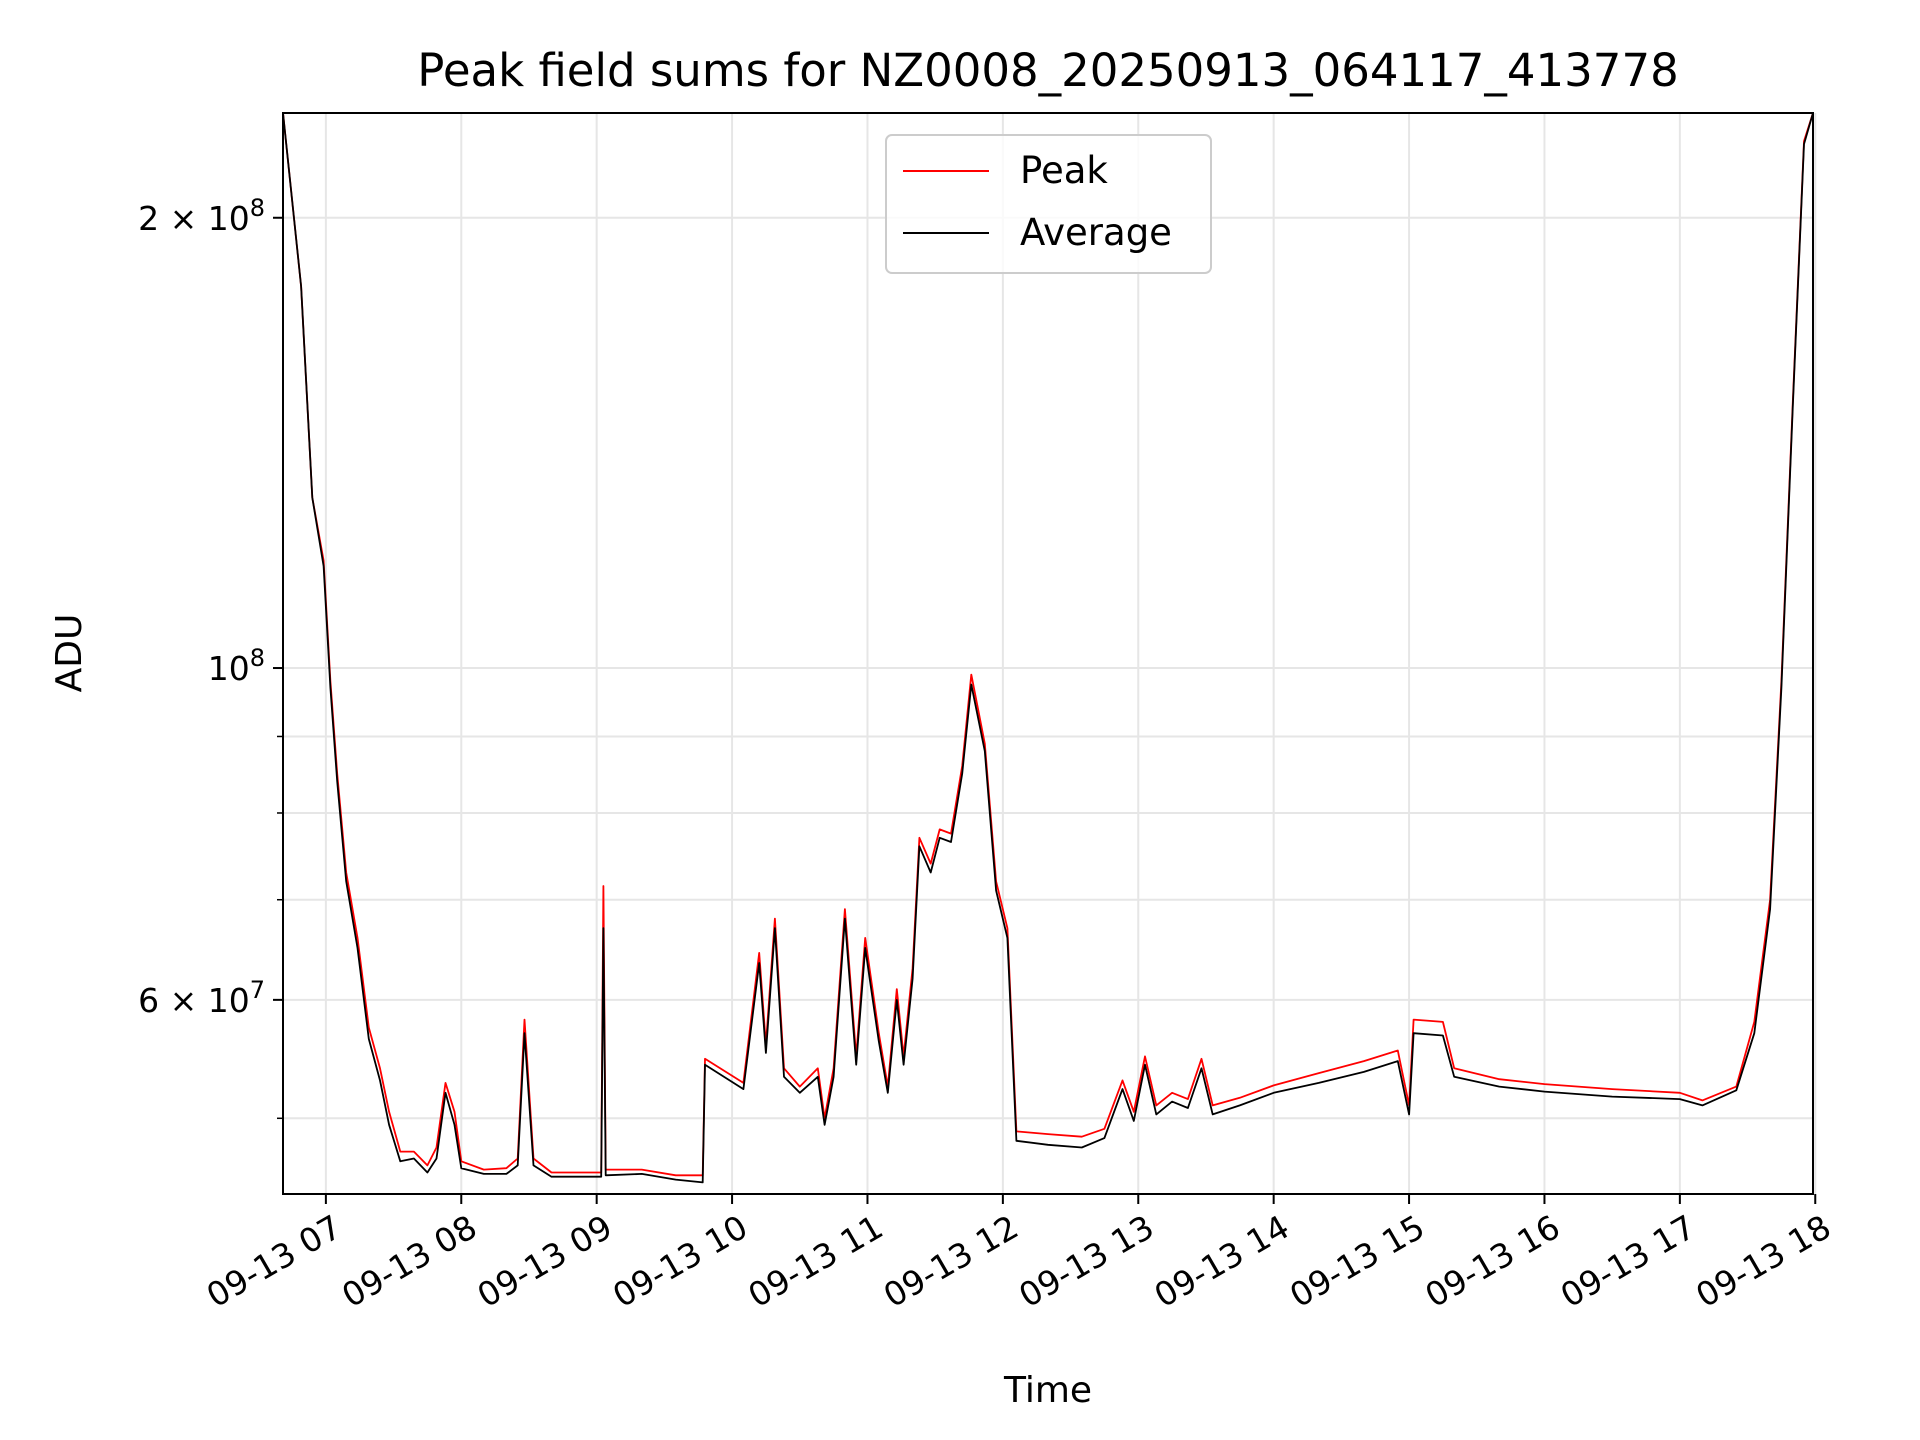 The width and height of the screenshot is (1920, 1440). What do you see at coordinates (69, 653) in the screenshot?
I see `y-axis-label: ADU` at bounding box center [69, 653].